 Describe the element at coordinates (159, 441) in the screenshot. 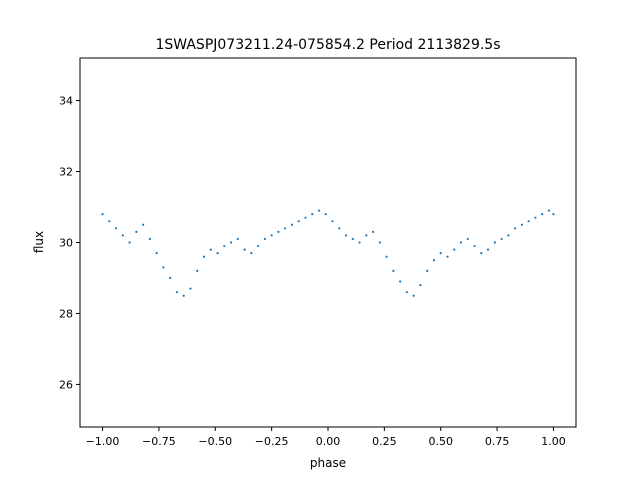

I see `x-tick-label: −0.75` at that location.